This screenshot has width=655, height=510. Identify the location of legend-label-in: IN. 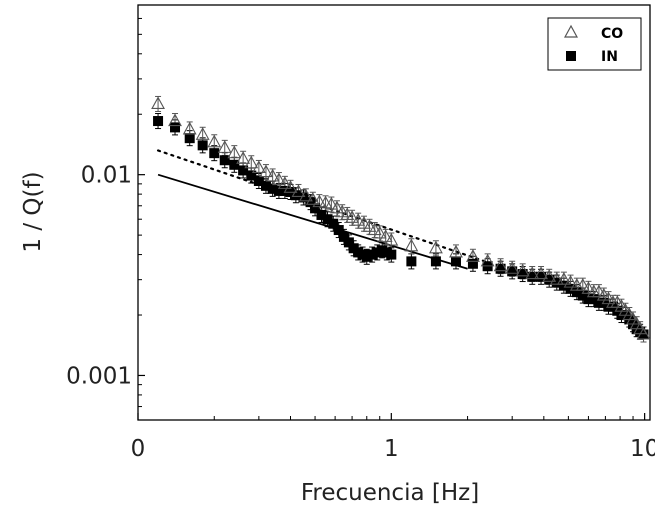
(609, 57).